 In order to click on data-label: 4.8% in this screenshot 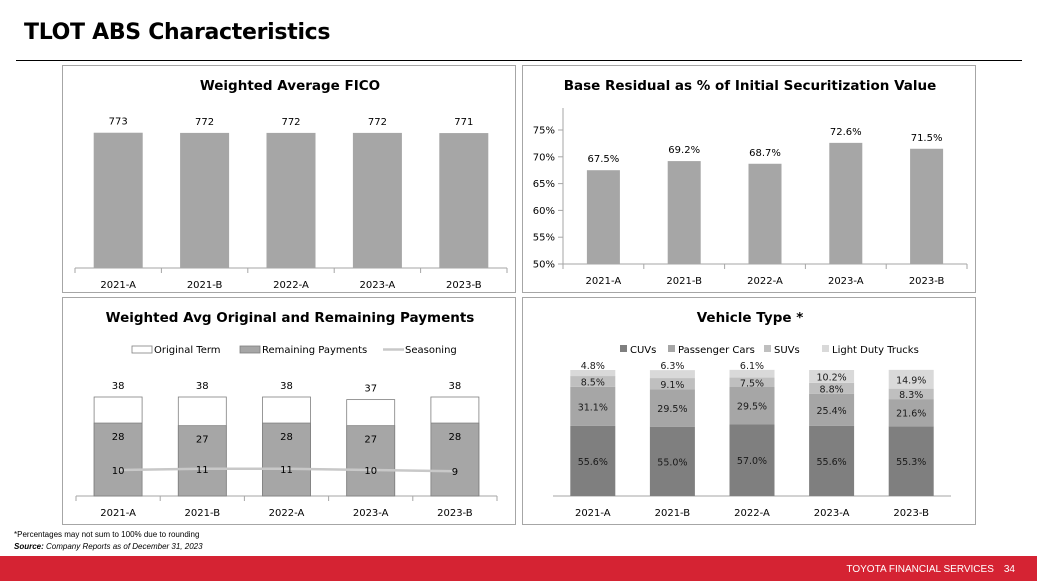, I will do `click(593, 366)`.